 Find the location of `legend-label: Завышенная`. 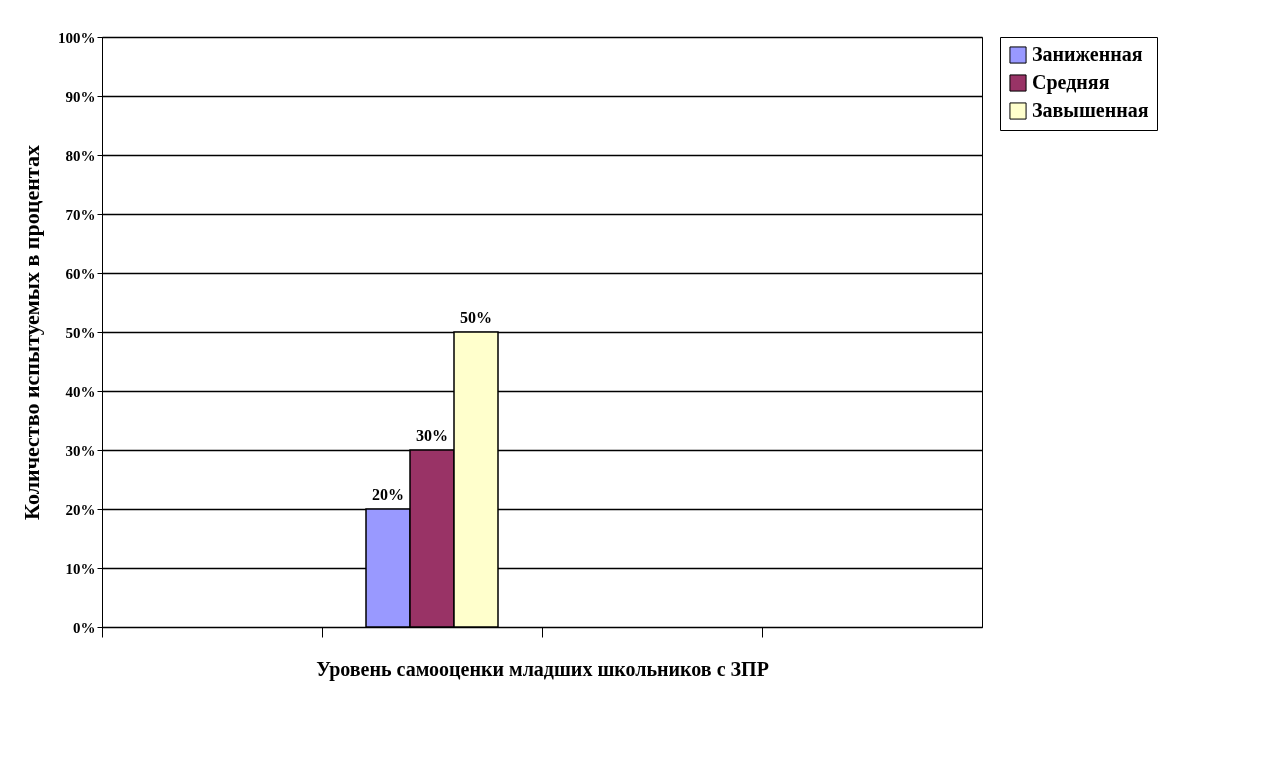

legend-label: Завышенная is located at coordinates (1090, 110).